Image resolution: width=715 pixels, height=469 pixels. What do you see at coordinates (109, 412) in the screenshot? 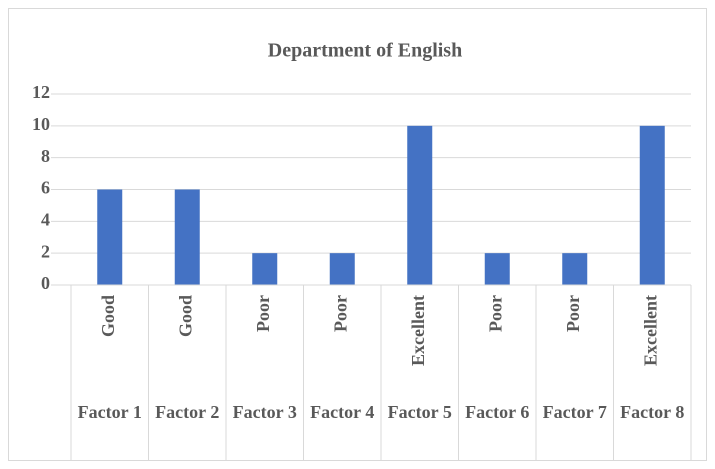
I see `group-label: Factor 1` at bounding box center [109, 412].